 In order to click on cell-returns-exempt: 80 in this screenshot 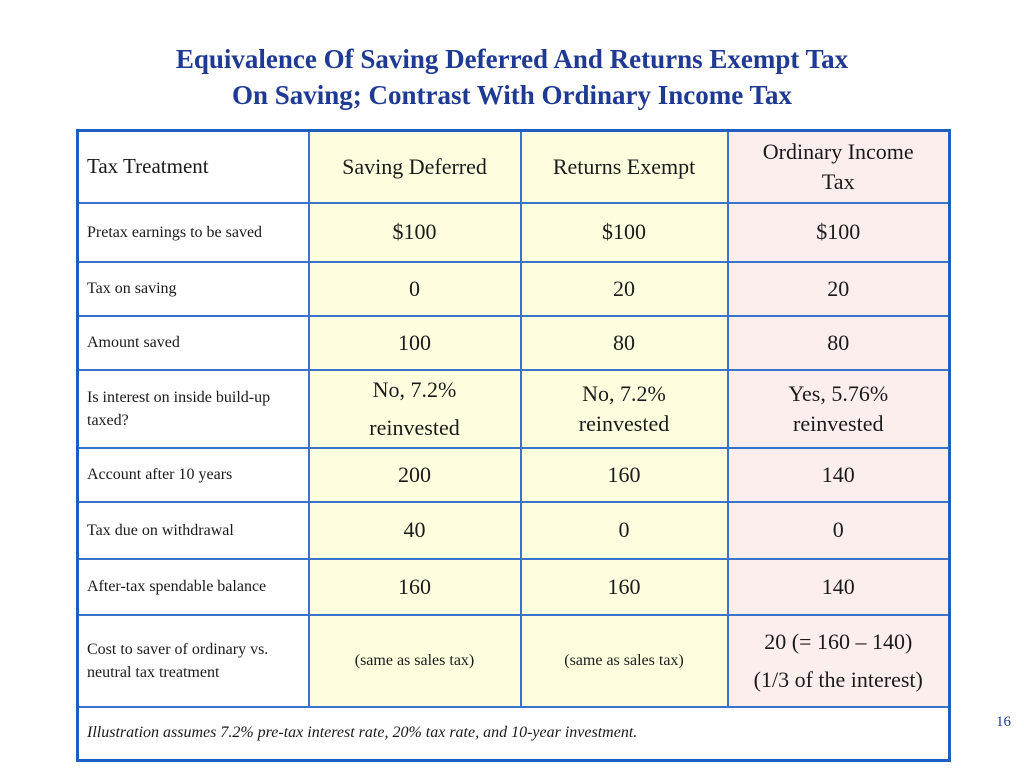, I will do `click(624, 342)`.